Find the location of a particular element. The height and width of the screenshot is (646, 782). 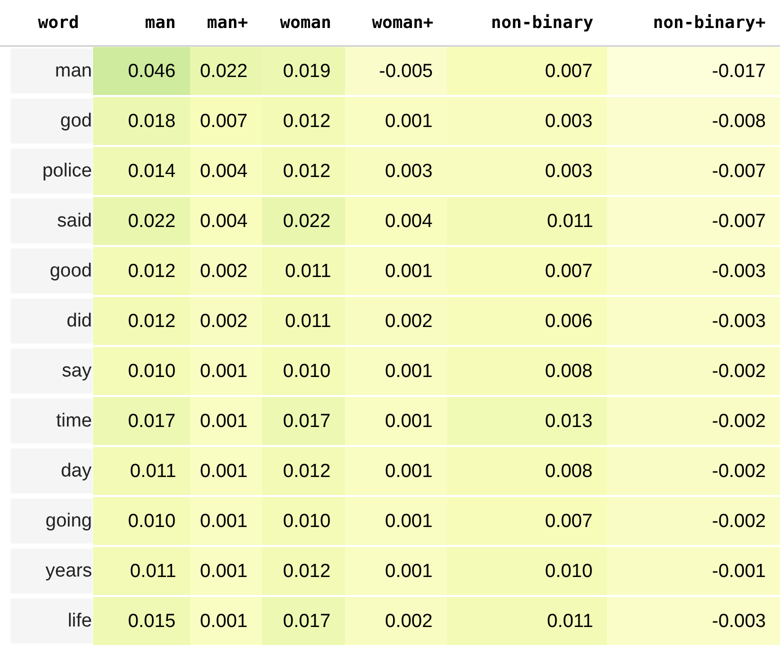

y-tick-label: time is located at coordinates (74, 421).